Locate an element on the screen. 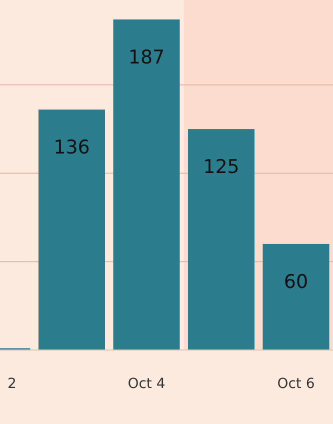 The width and height of the screenshot is (333, 424). x-tick-label: 2 is located at coordinates (12, 384).